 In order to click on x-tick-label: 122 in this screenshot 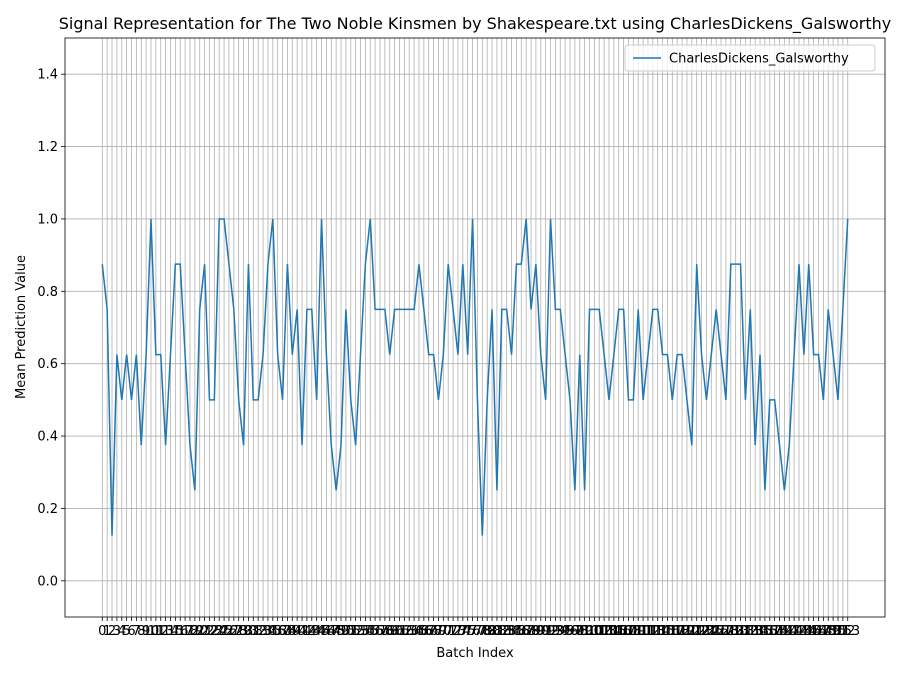, I will do `click(696, 631)`.